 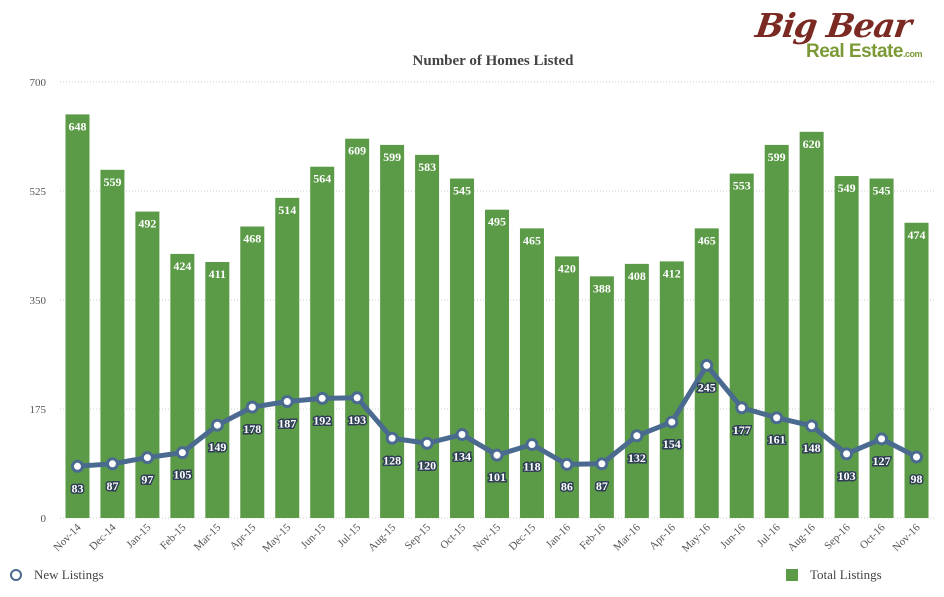 What do you see at coordinates (103, 537) in the screenshot?
I see `x-tick-label: Dec-14` at bounding box center [103, 537].